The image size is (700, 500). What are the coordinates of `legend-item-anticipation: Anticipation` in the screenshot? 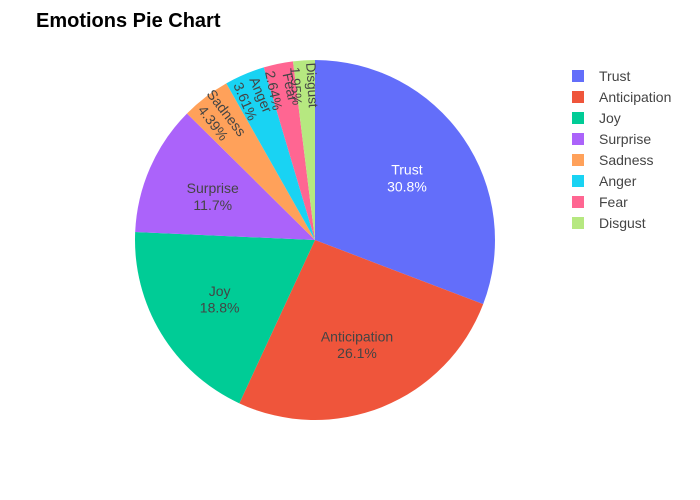 It's located at (621, 97).